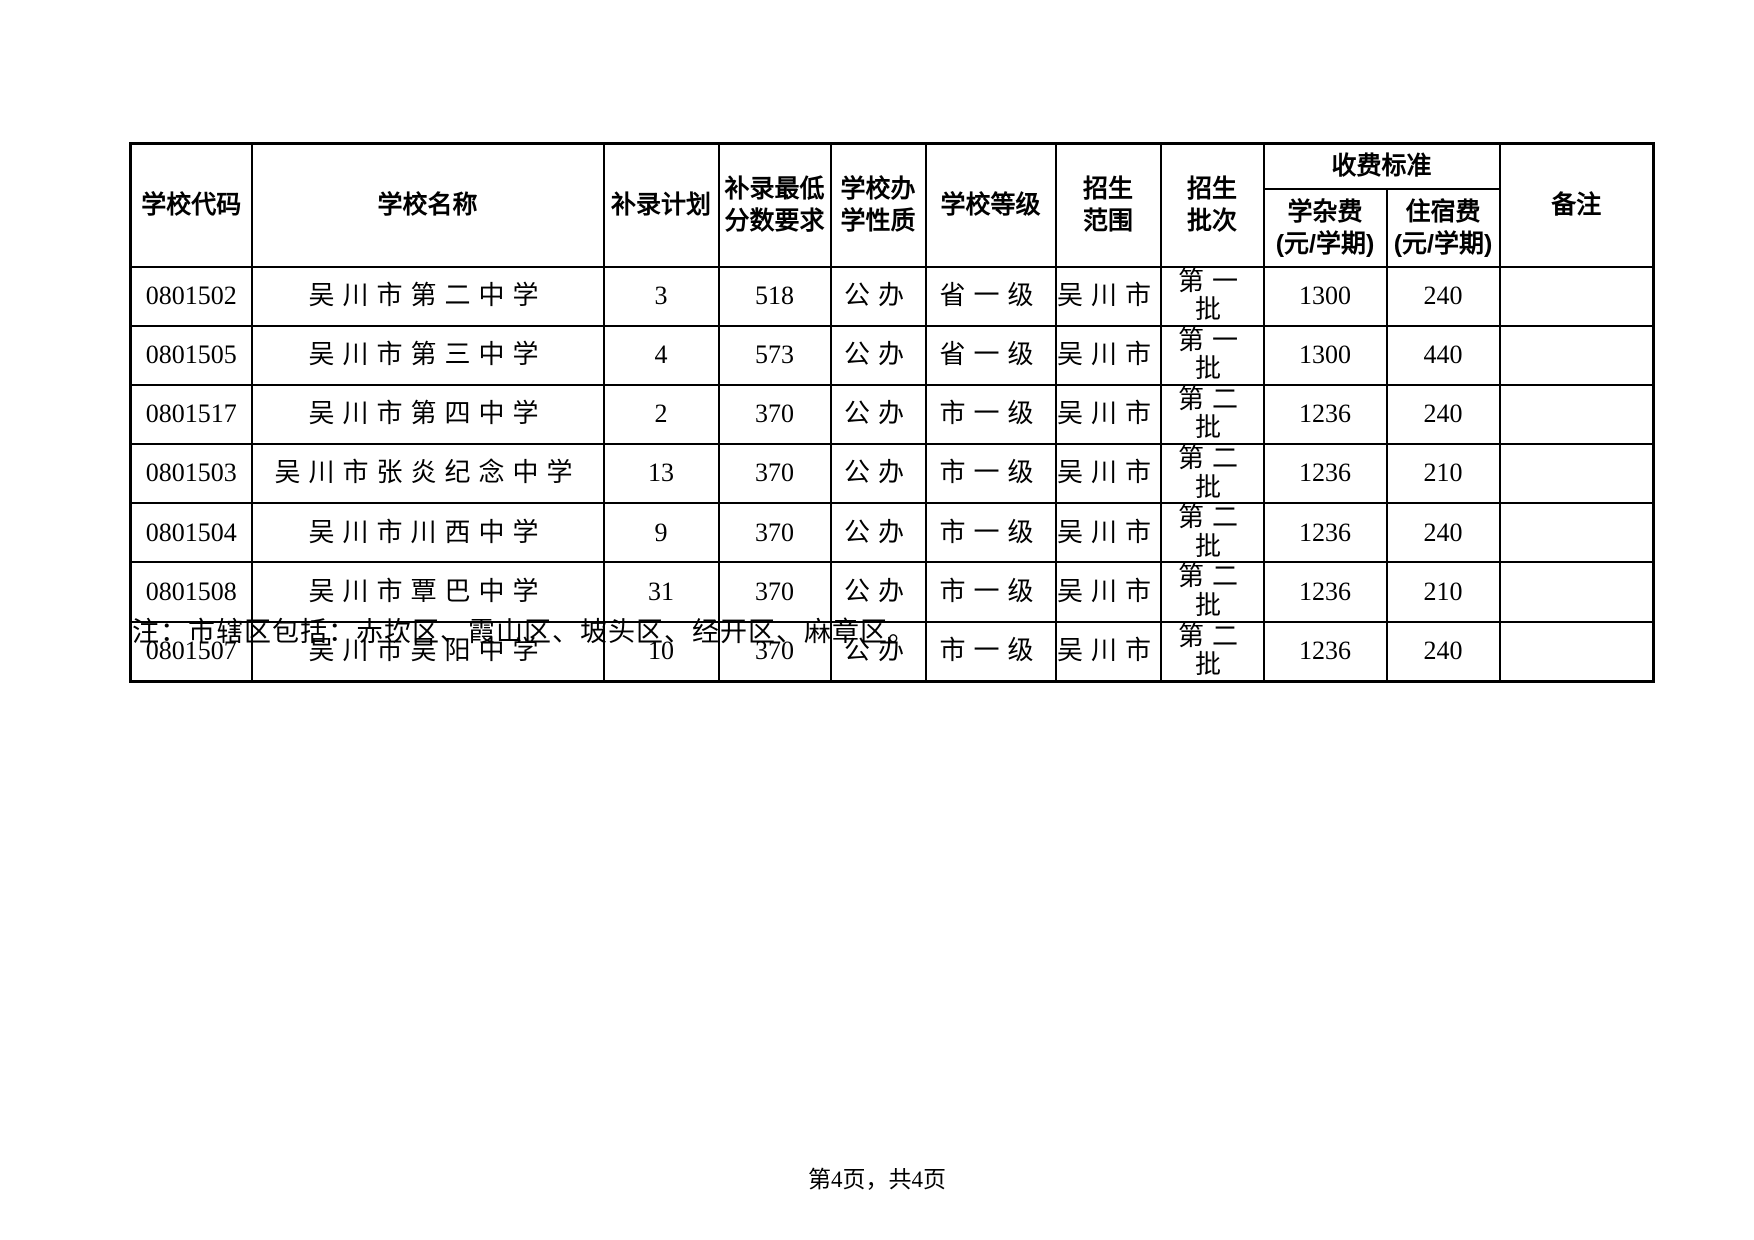 Image resolution: width=1754 pixels, height=1240 pixels. Describe the element at coordinates (661, 592) in the screenshot. I see `cell-supplement-plan: 31` at that location.